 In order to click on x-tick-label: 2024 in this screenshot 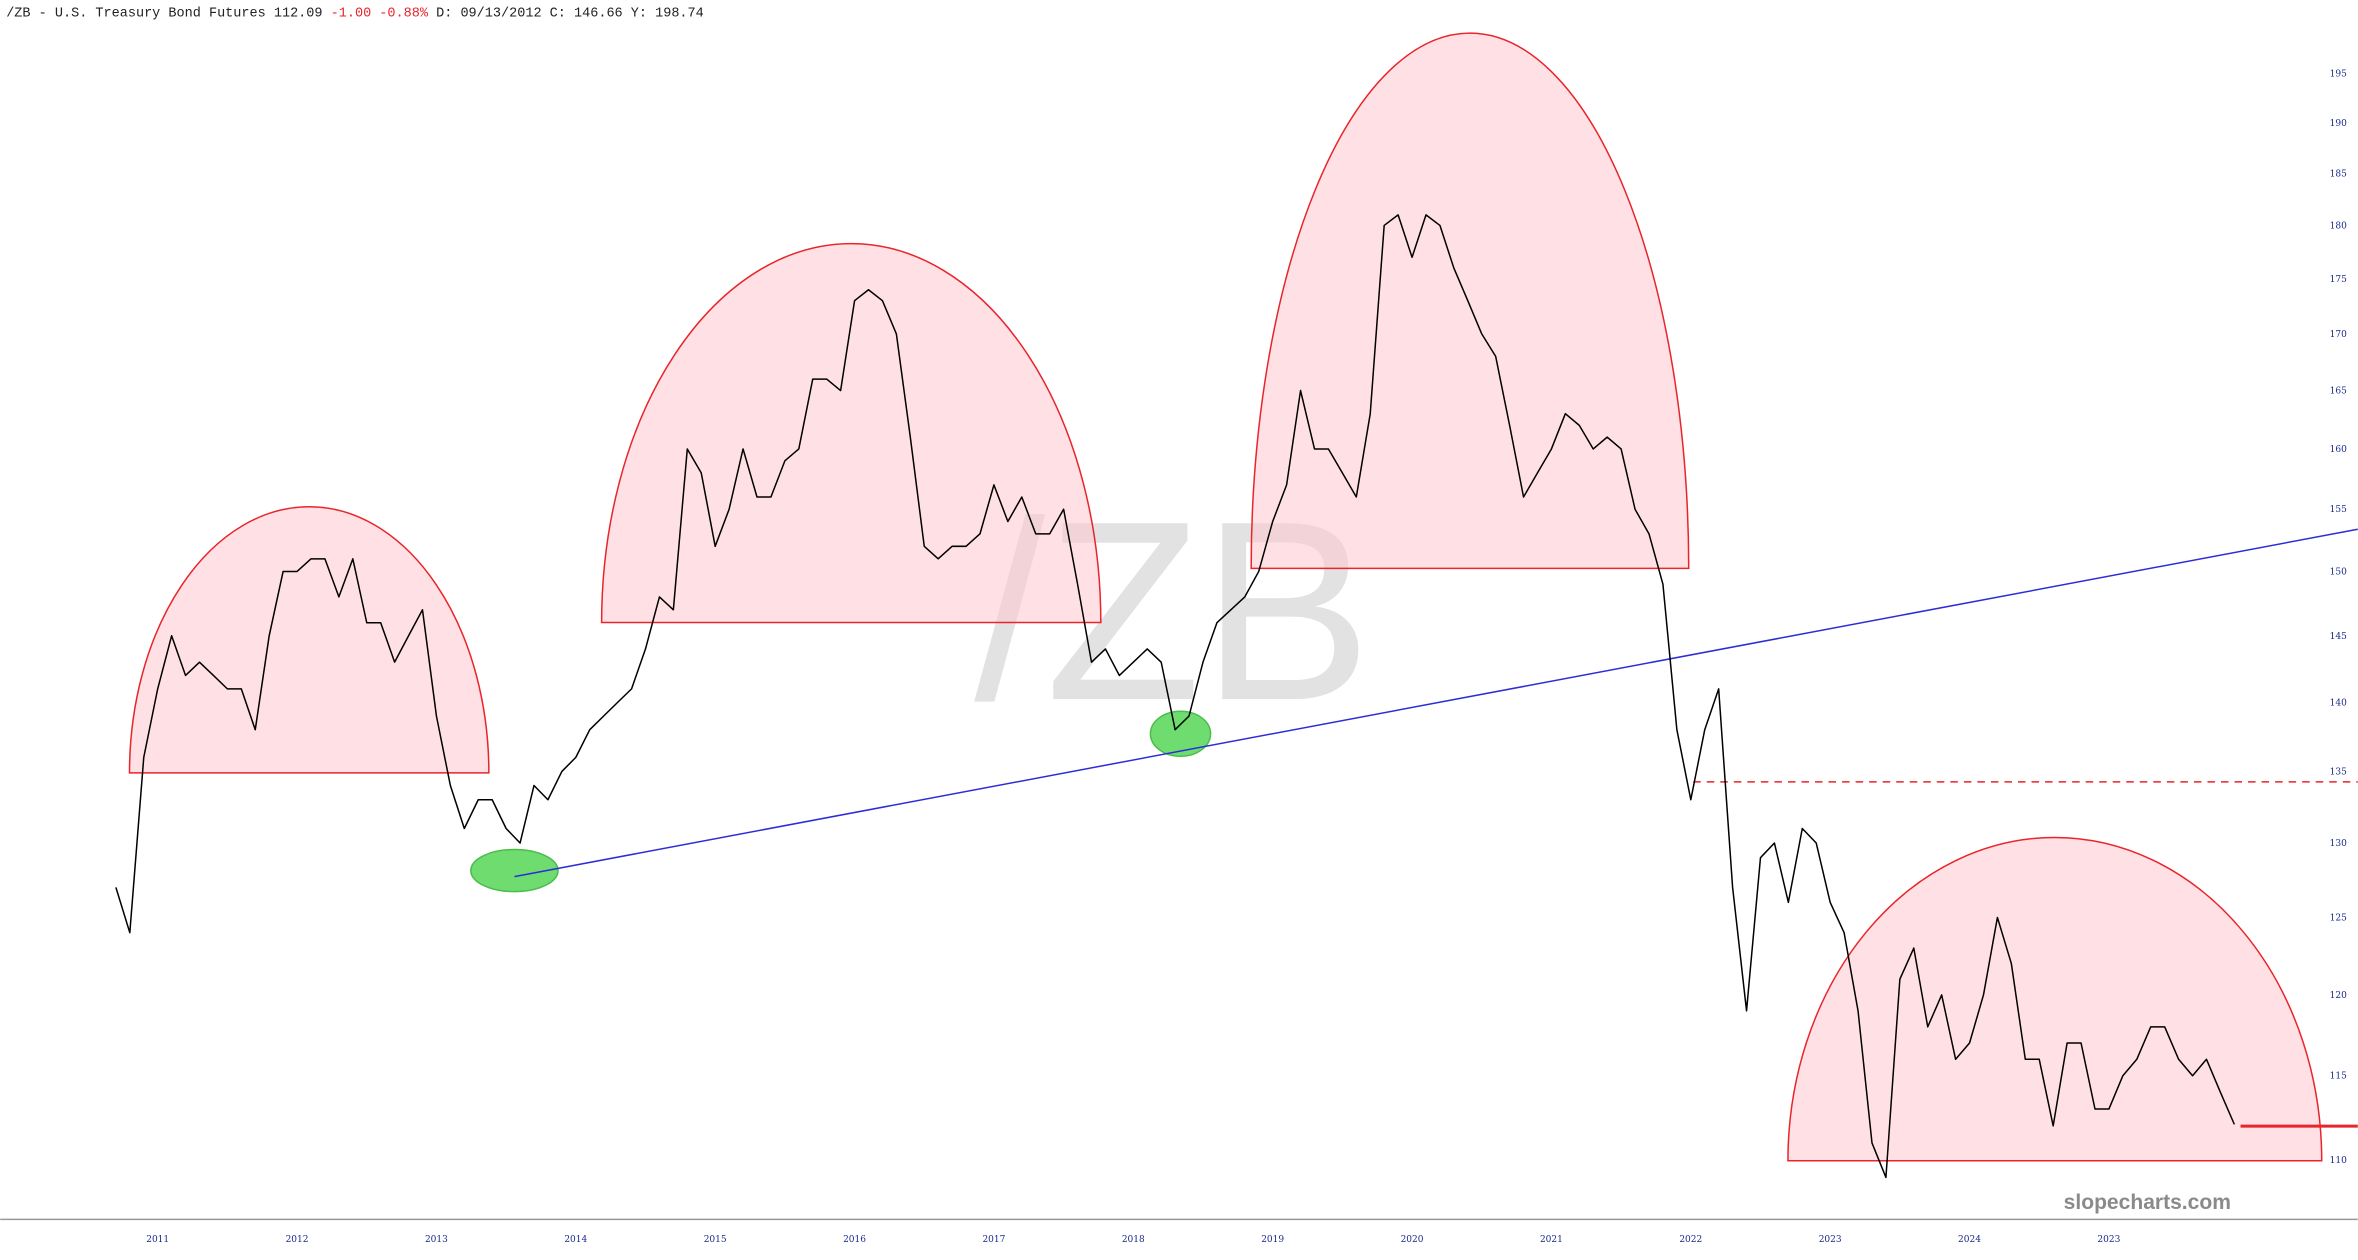, I will do `click(1969, 1240)`.